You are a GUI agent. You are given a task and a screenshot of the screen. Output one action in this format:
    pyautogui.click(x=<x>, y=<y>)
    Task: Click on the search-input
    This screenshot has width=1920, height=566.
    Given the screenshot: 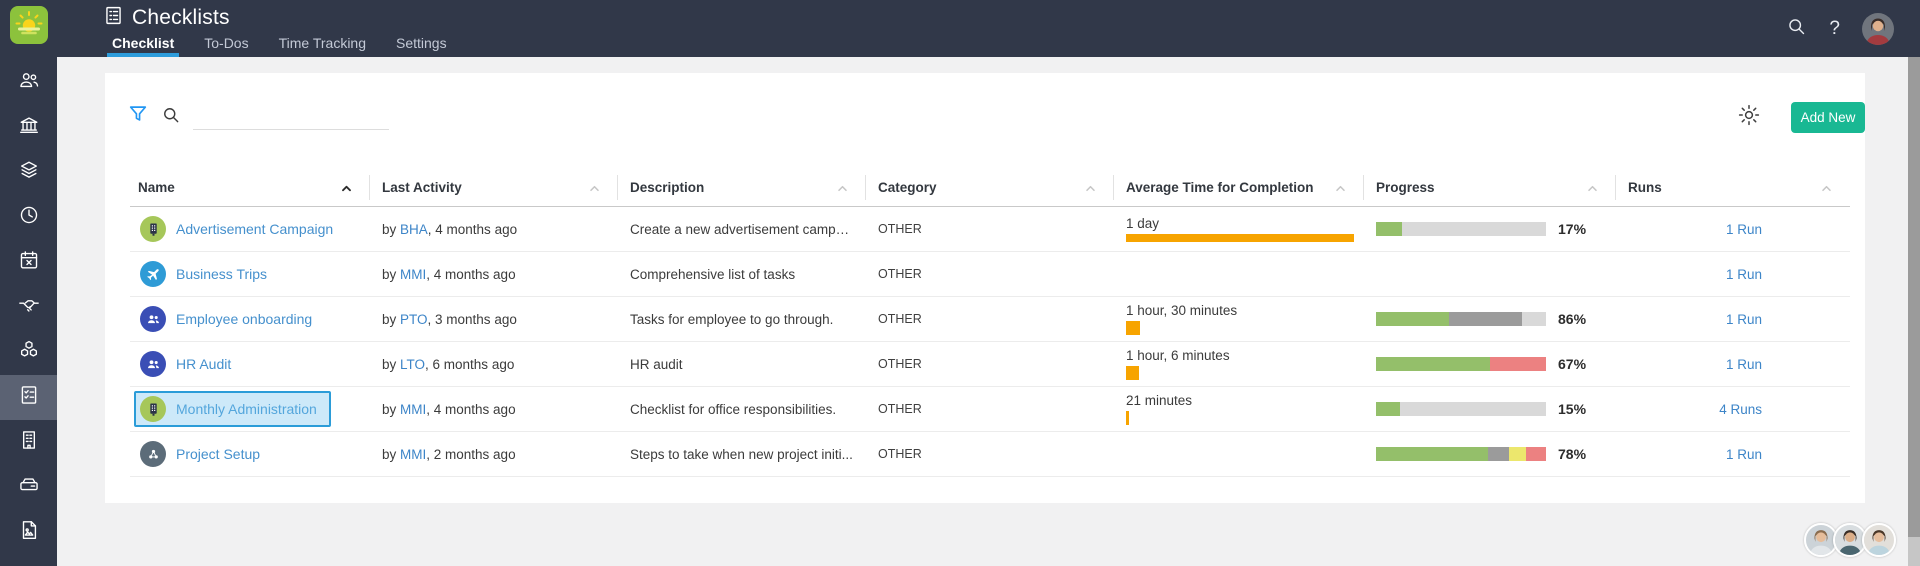 What is the action you would take?
    pyautogui.click(x=291, y=116)
    